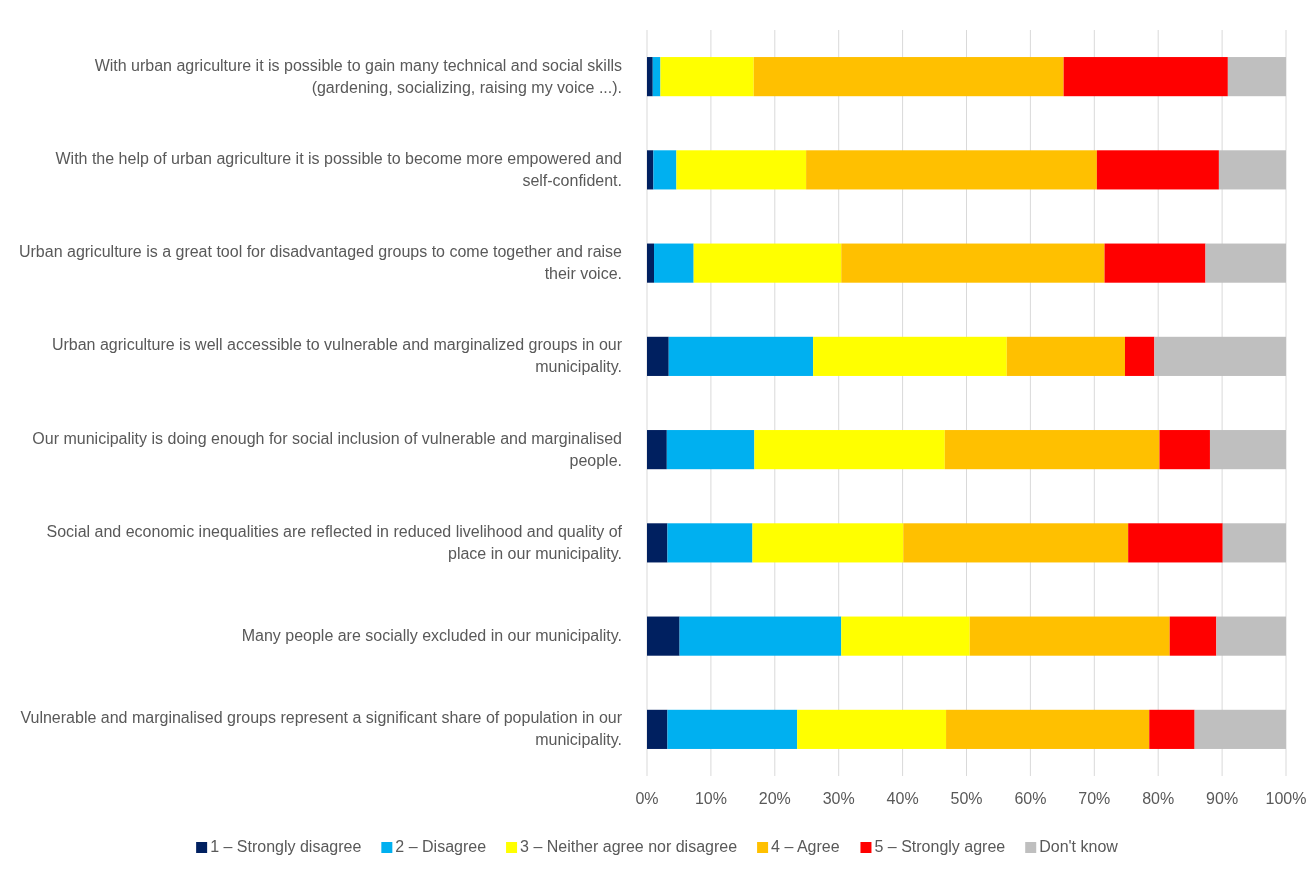 This screenshot has height=874, width=1314. I want to click on legend-label: 4 – Agree, so click(805, 846).